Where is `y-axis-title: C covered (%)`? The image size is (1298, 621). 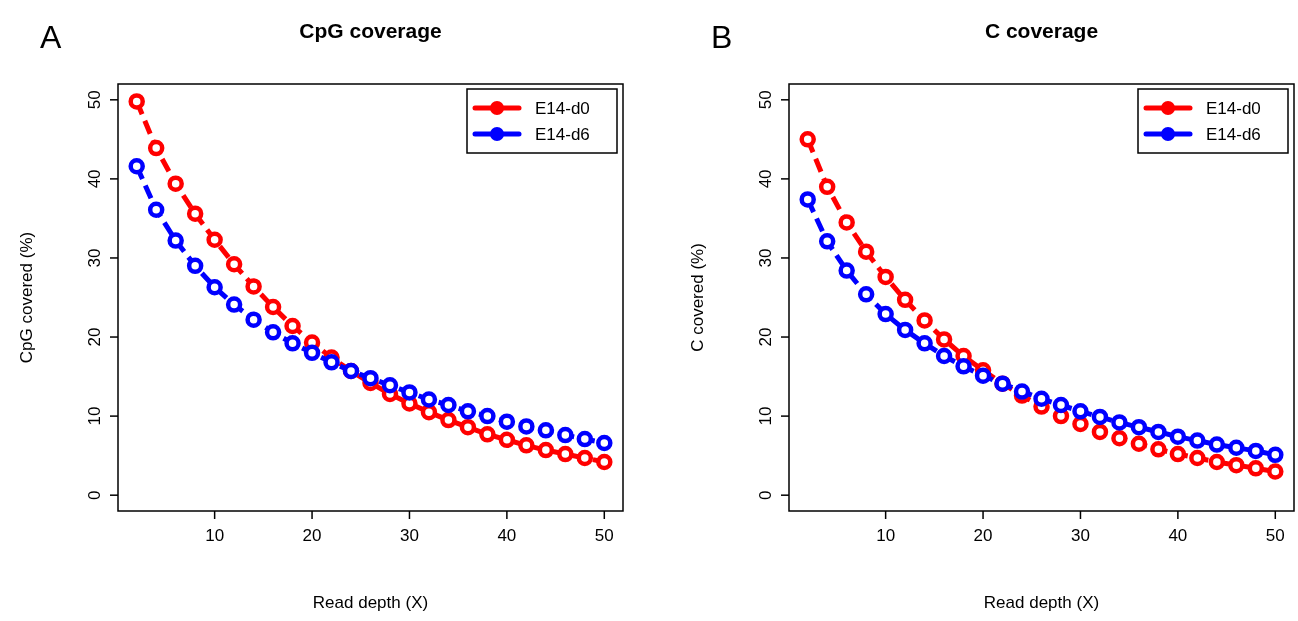 y-axis-title: C covered (%) is located at coordinates (697, 297).